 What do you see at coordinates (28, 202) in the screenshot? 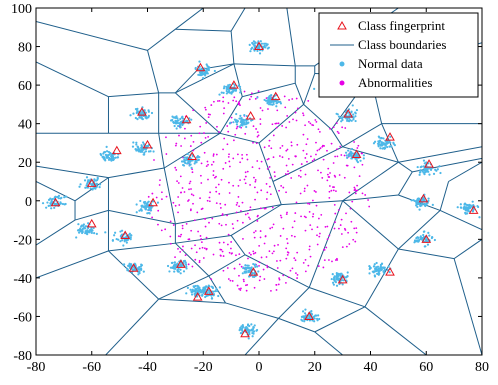
I see `y-tick-label: 0` at bounding box center [28, 202].